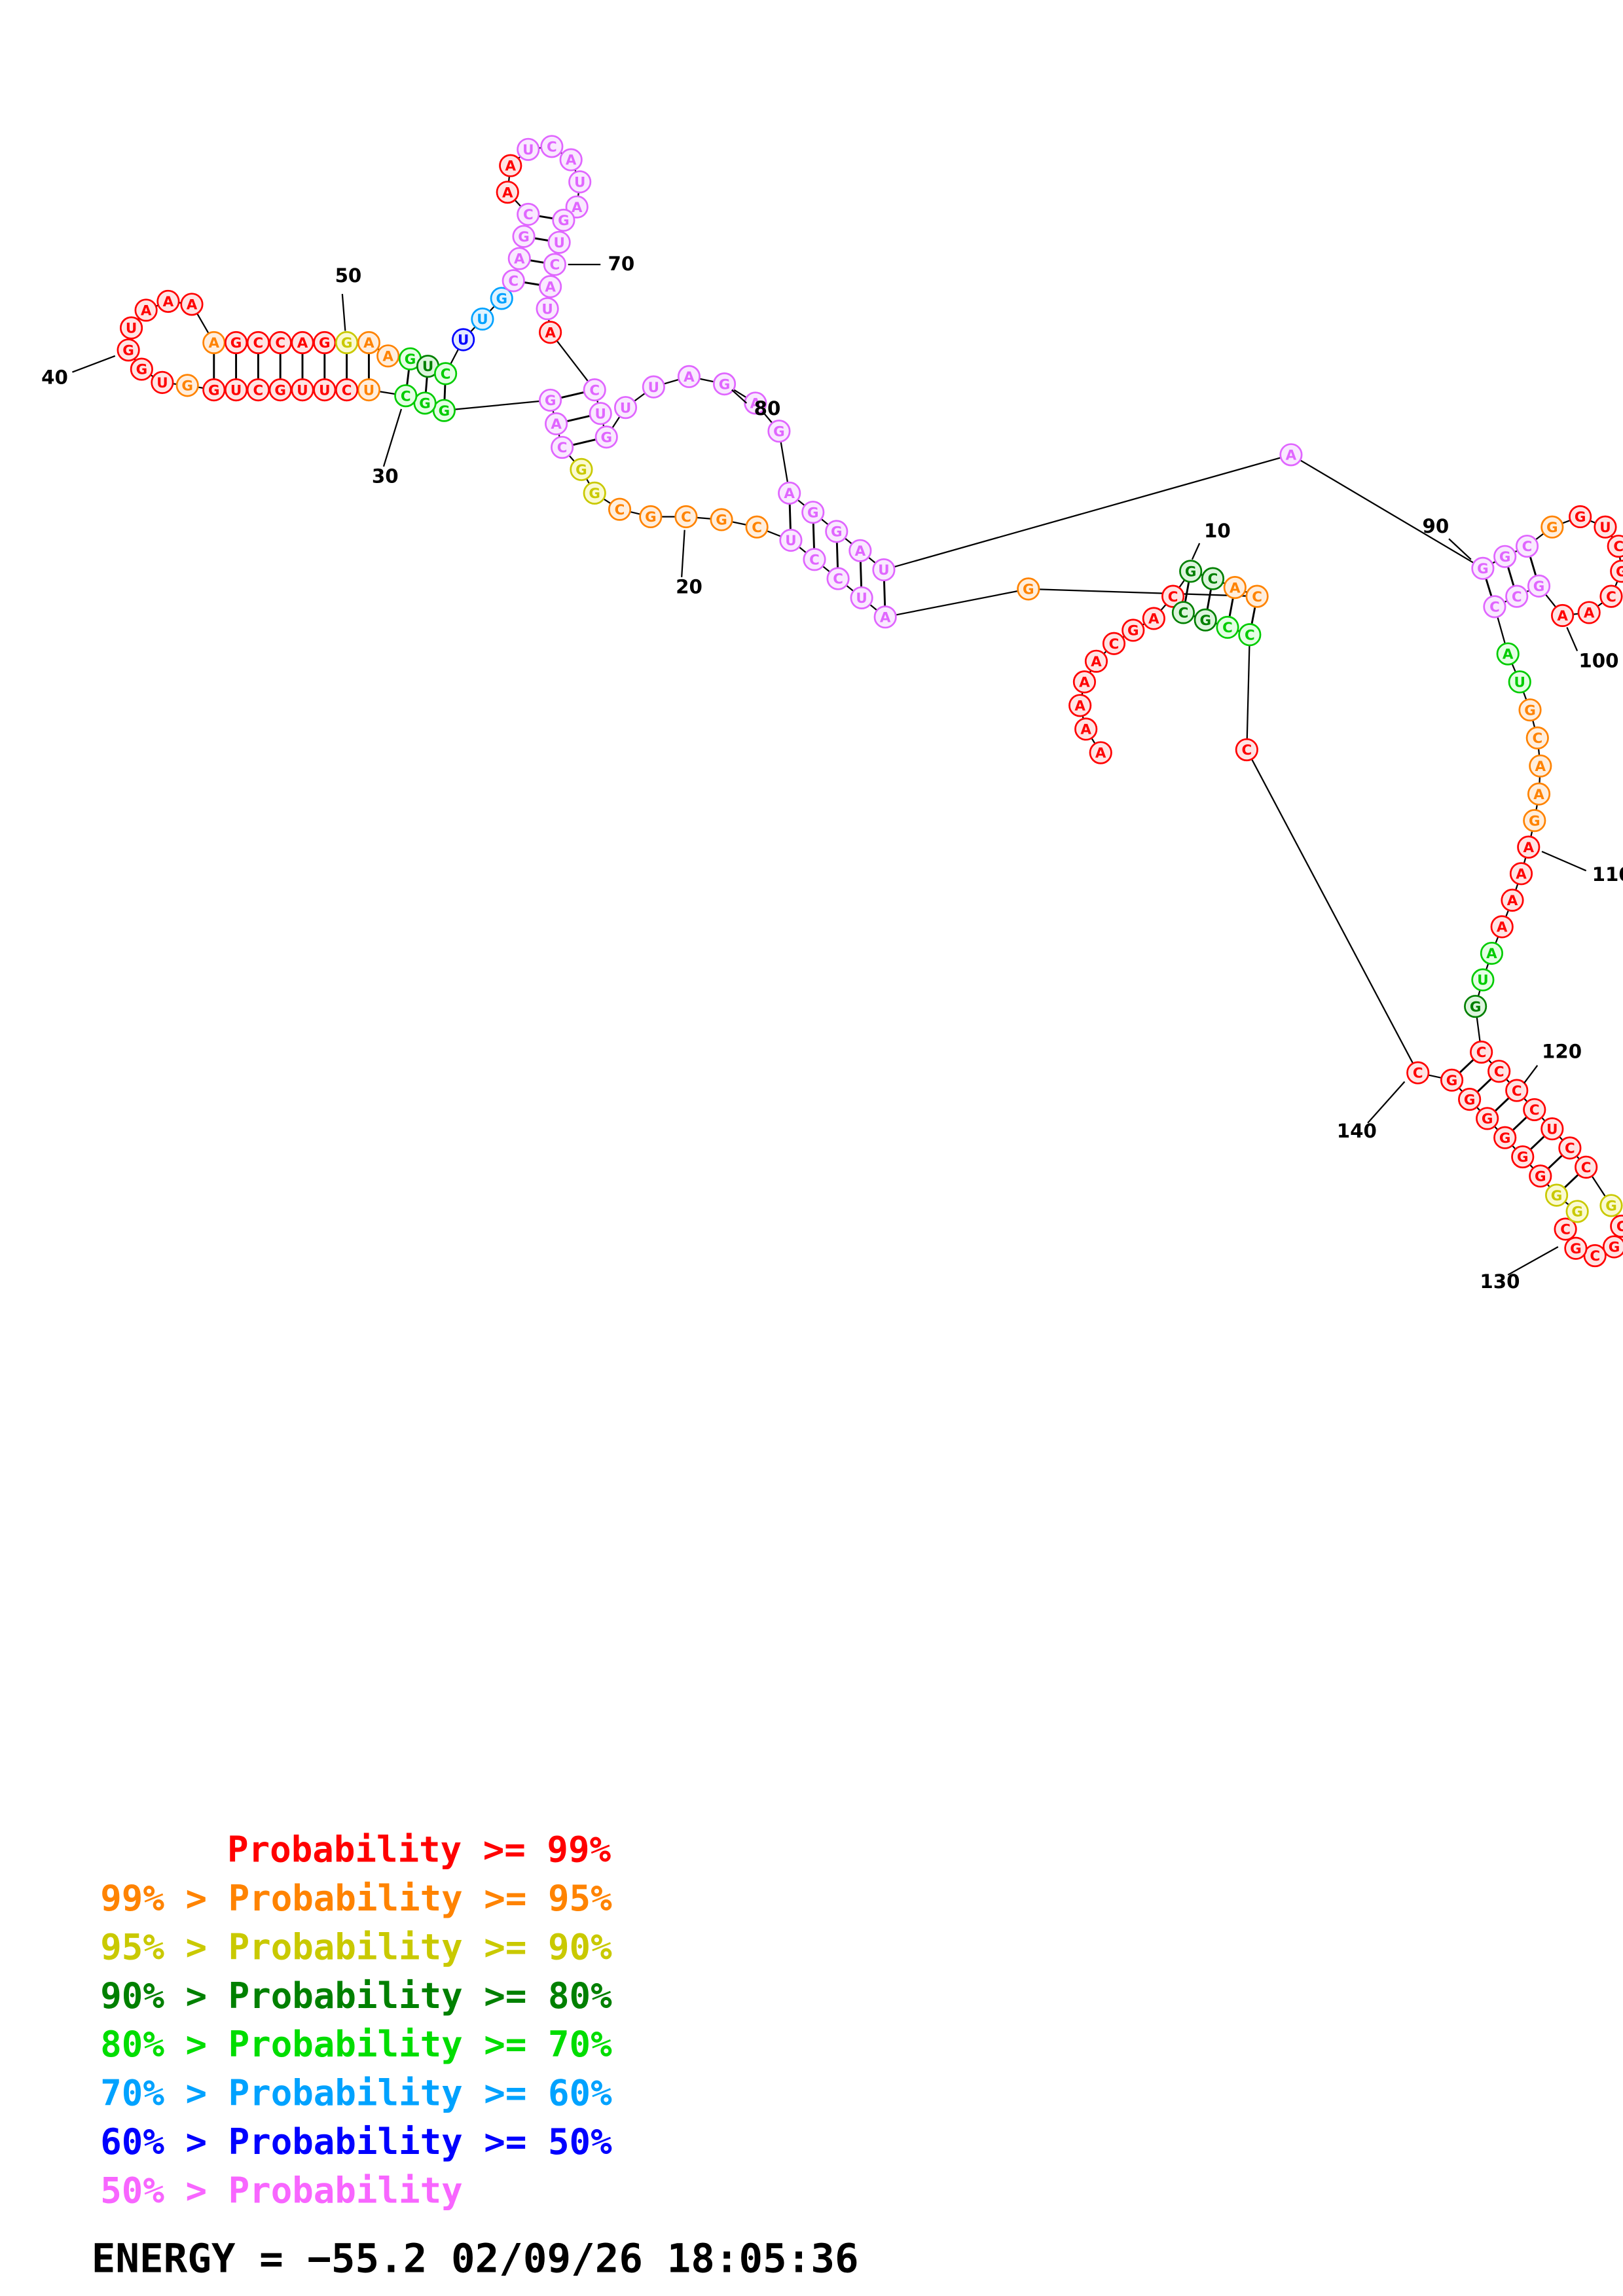 The image size is (1623, 2296). Describe the element at coordinates (1357, 1131) in the screenshot. I see `position-label: 140` at that location.